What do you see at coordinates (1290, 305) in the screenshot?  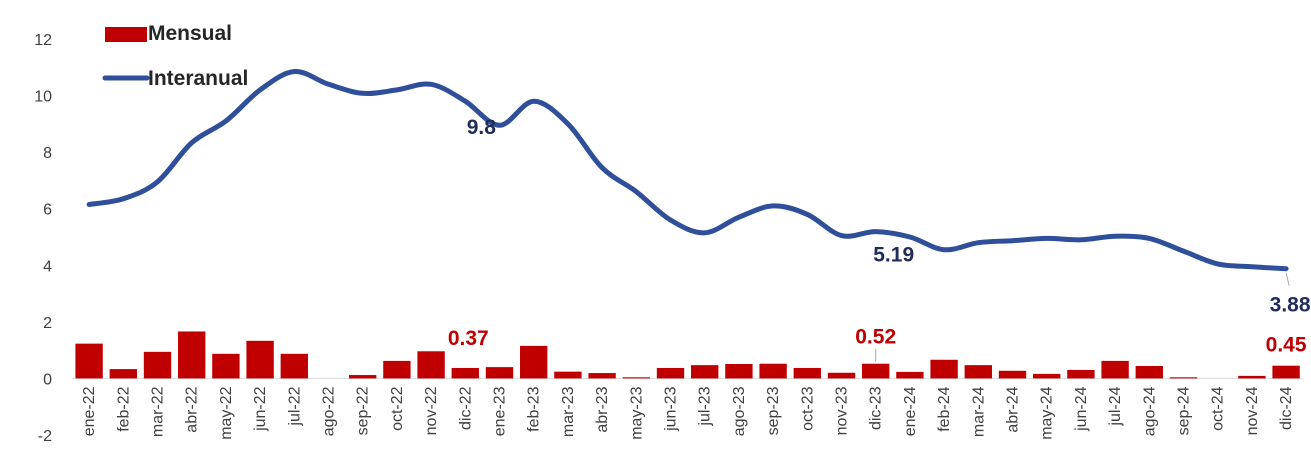 I see `data-label: 3.88` at bounding box center [1290, 305].